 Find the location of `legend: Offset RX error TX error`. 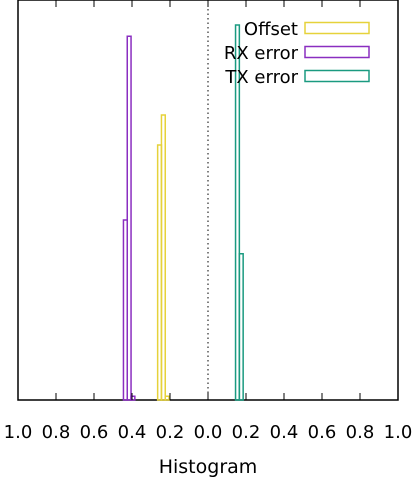

legend: Offset RX error TX error is located at coordinates (297, 53).